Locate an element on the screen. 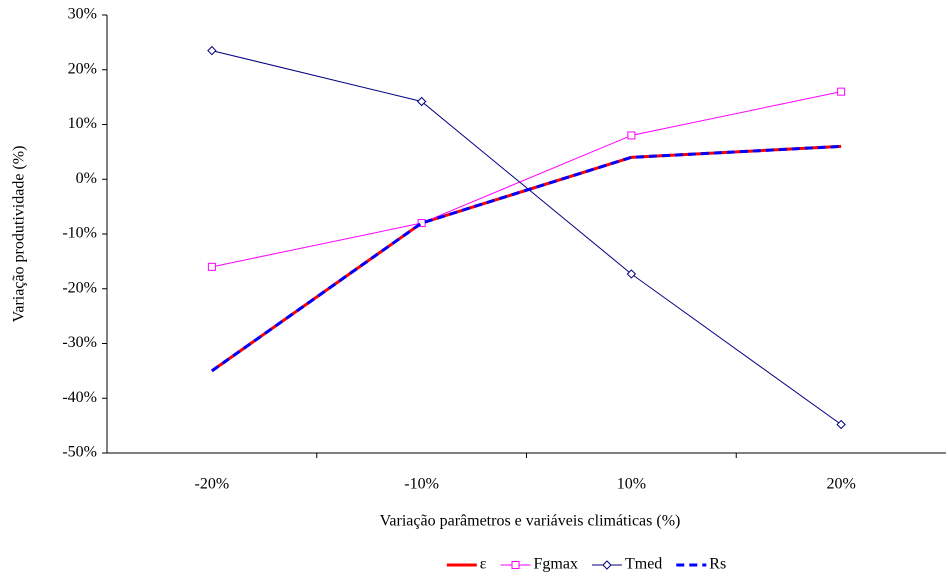  x-tick-label: 20% is located at coordinates (840, 484).